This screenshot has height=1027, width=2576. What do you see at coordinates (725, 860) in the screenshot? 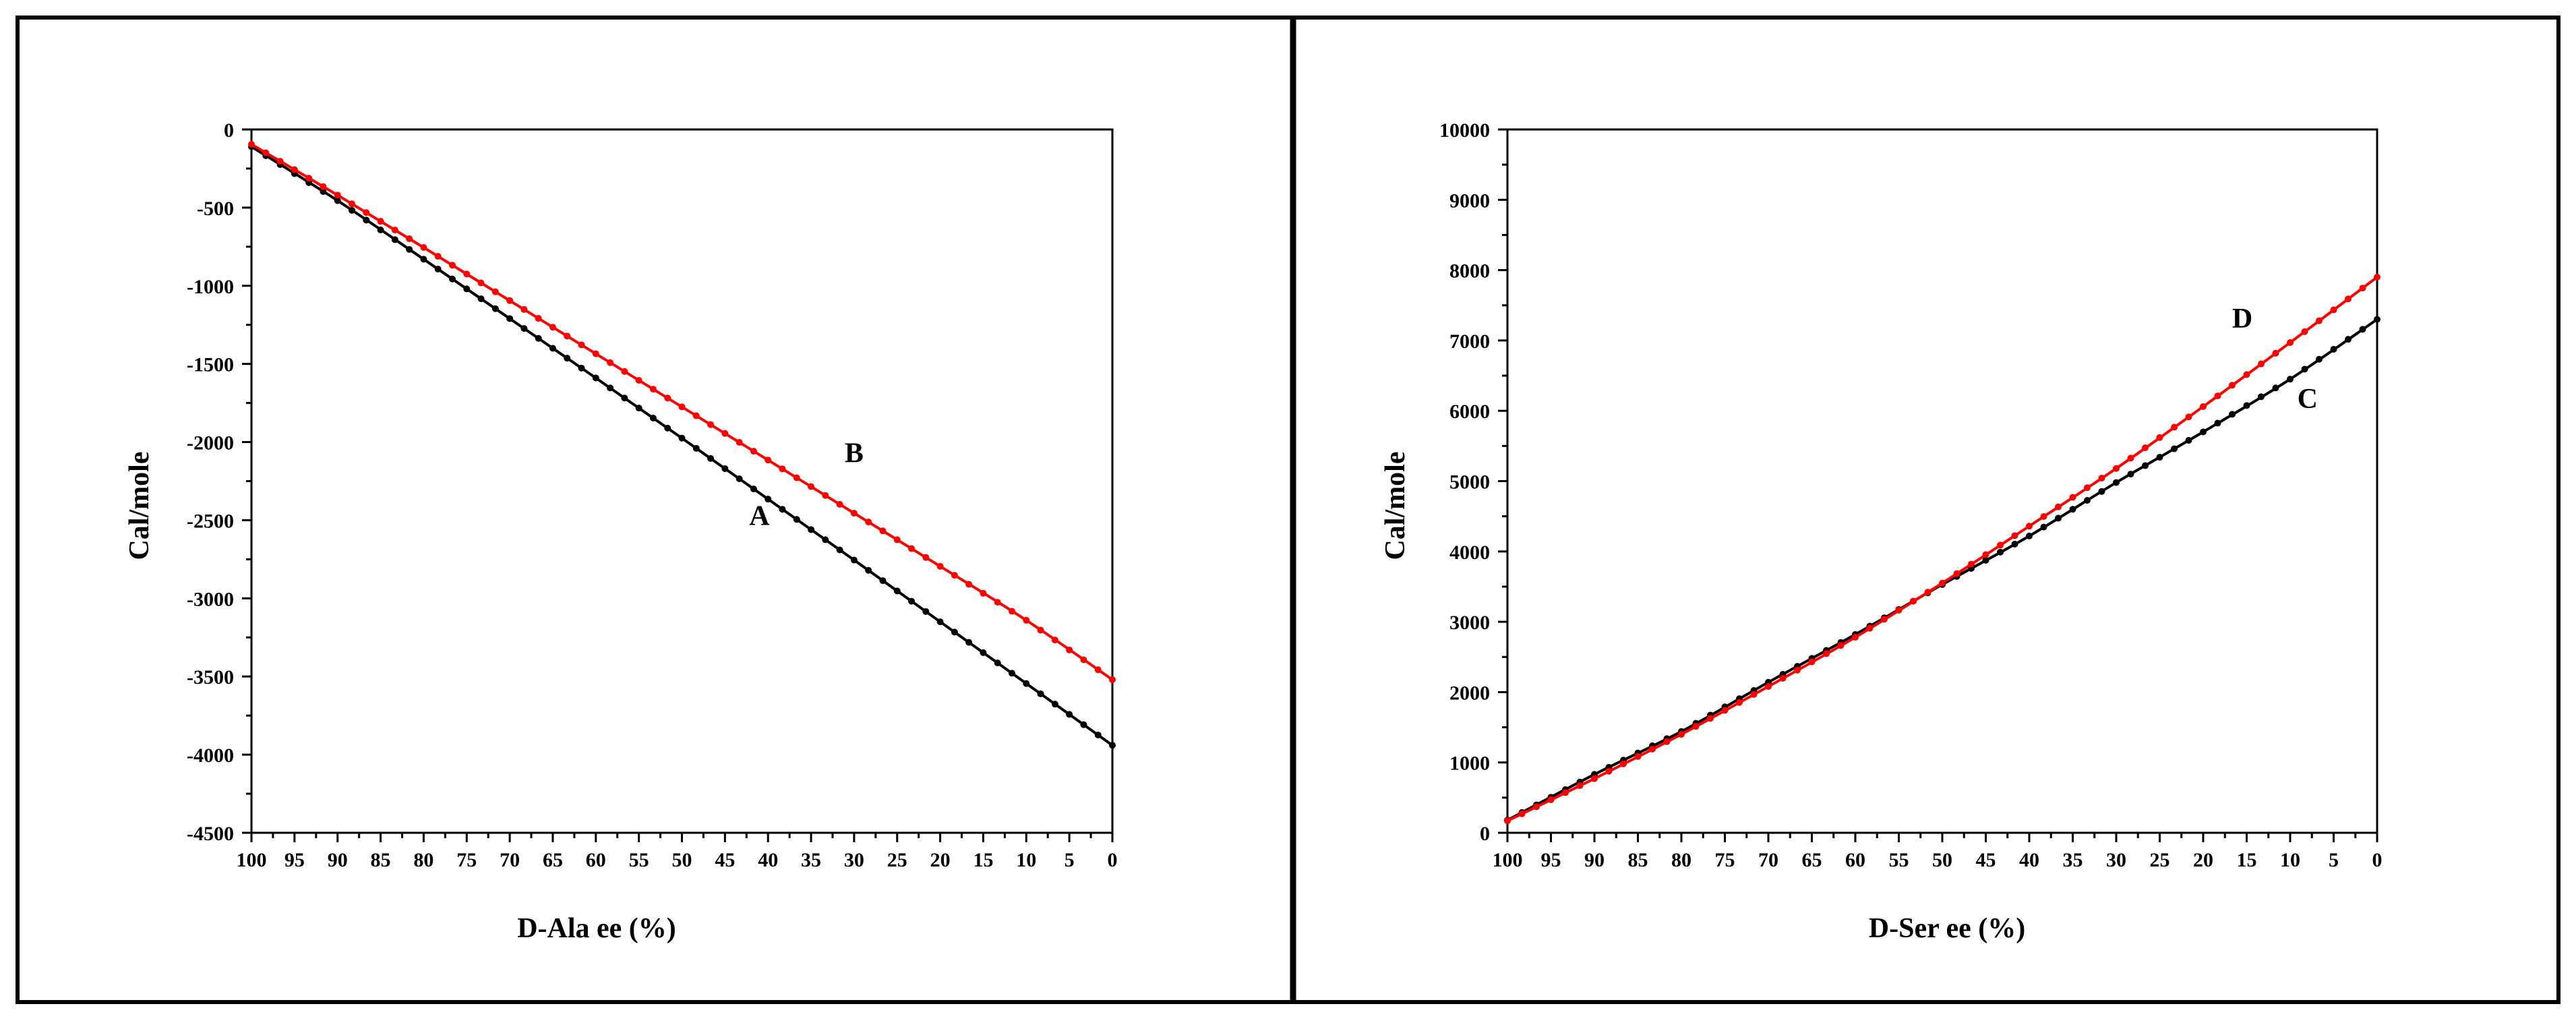
I see `chart-left-x-tick-label: 45` at bounding box center [725, 860].